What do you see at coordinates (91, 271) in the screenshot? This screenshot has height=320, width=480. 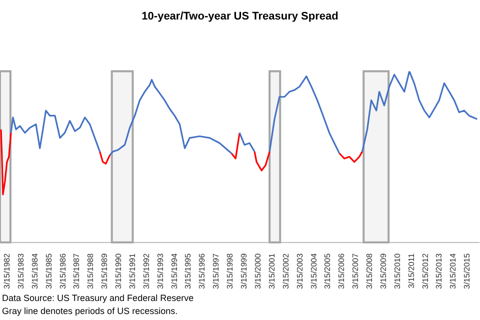 I see `x-tick-label: 3/15/1988` at bounding box center [91, 271].